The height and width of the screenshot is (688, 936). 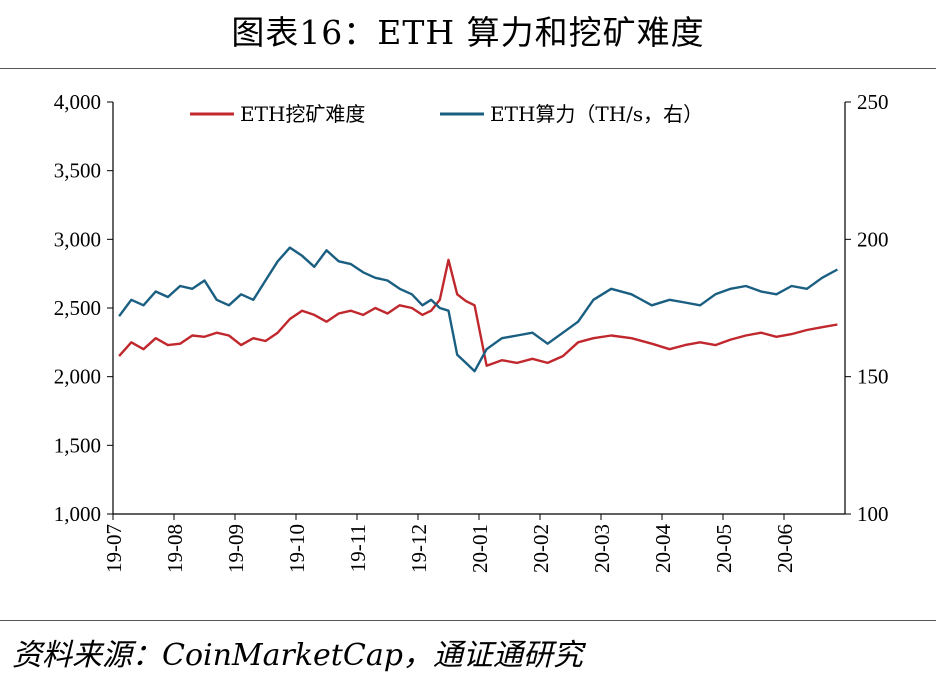 What do you see at coordinates (468, 620) in the screenshot?
I see `bottom-rule` at bounding box center [468, 620].